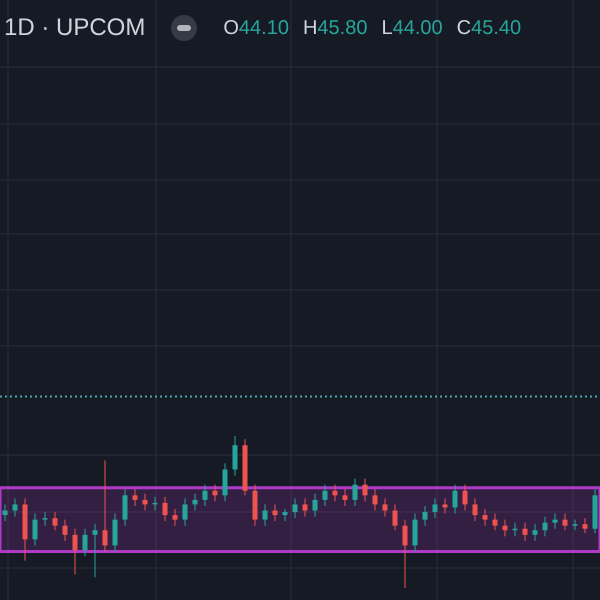 Image resolution: width=600 pixels, height=600 pixels. What do you see at coordinates (412, 27) in the screenshot?
I see `text: L44.00` at bounding box center [412, 27].